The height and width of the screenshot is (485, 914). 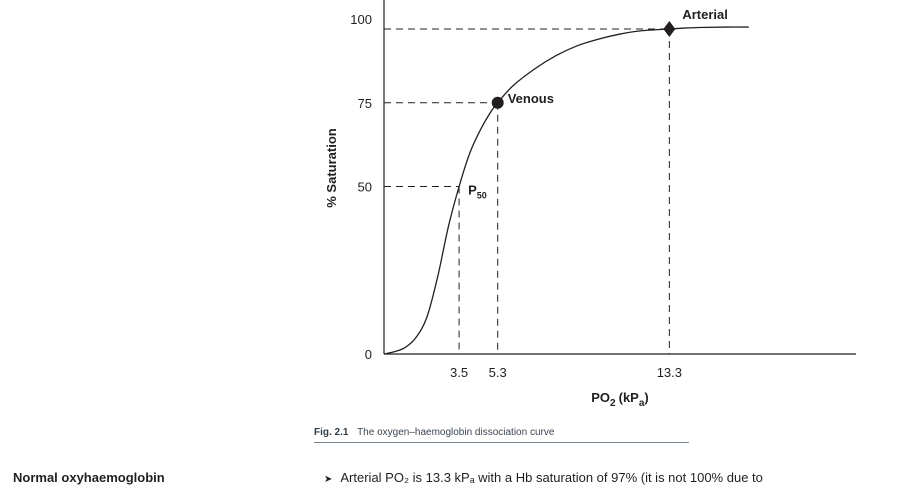 I want to click on y-tick-labels: 0 50 75 100, so click(x=361, y=187).